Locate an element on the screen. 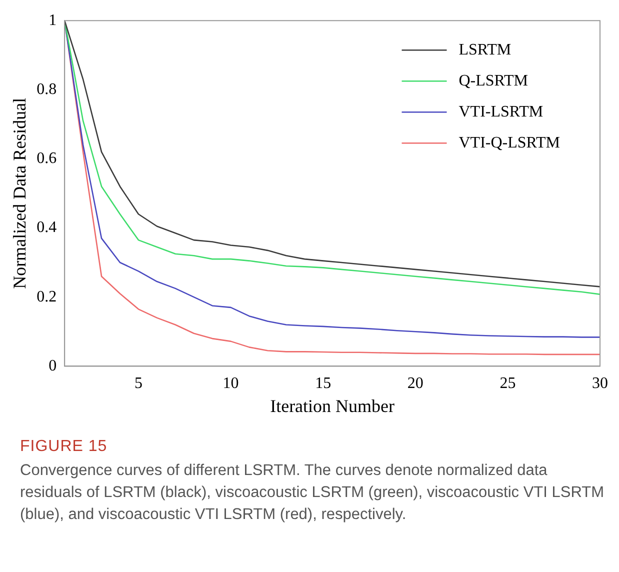 The width and height of the screenshot is (619, 572). y-axis-title: Normalized Data Residual is located at coordinates (20, 193).